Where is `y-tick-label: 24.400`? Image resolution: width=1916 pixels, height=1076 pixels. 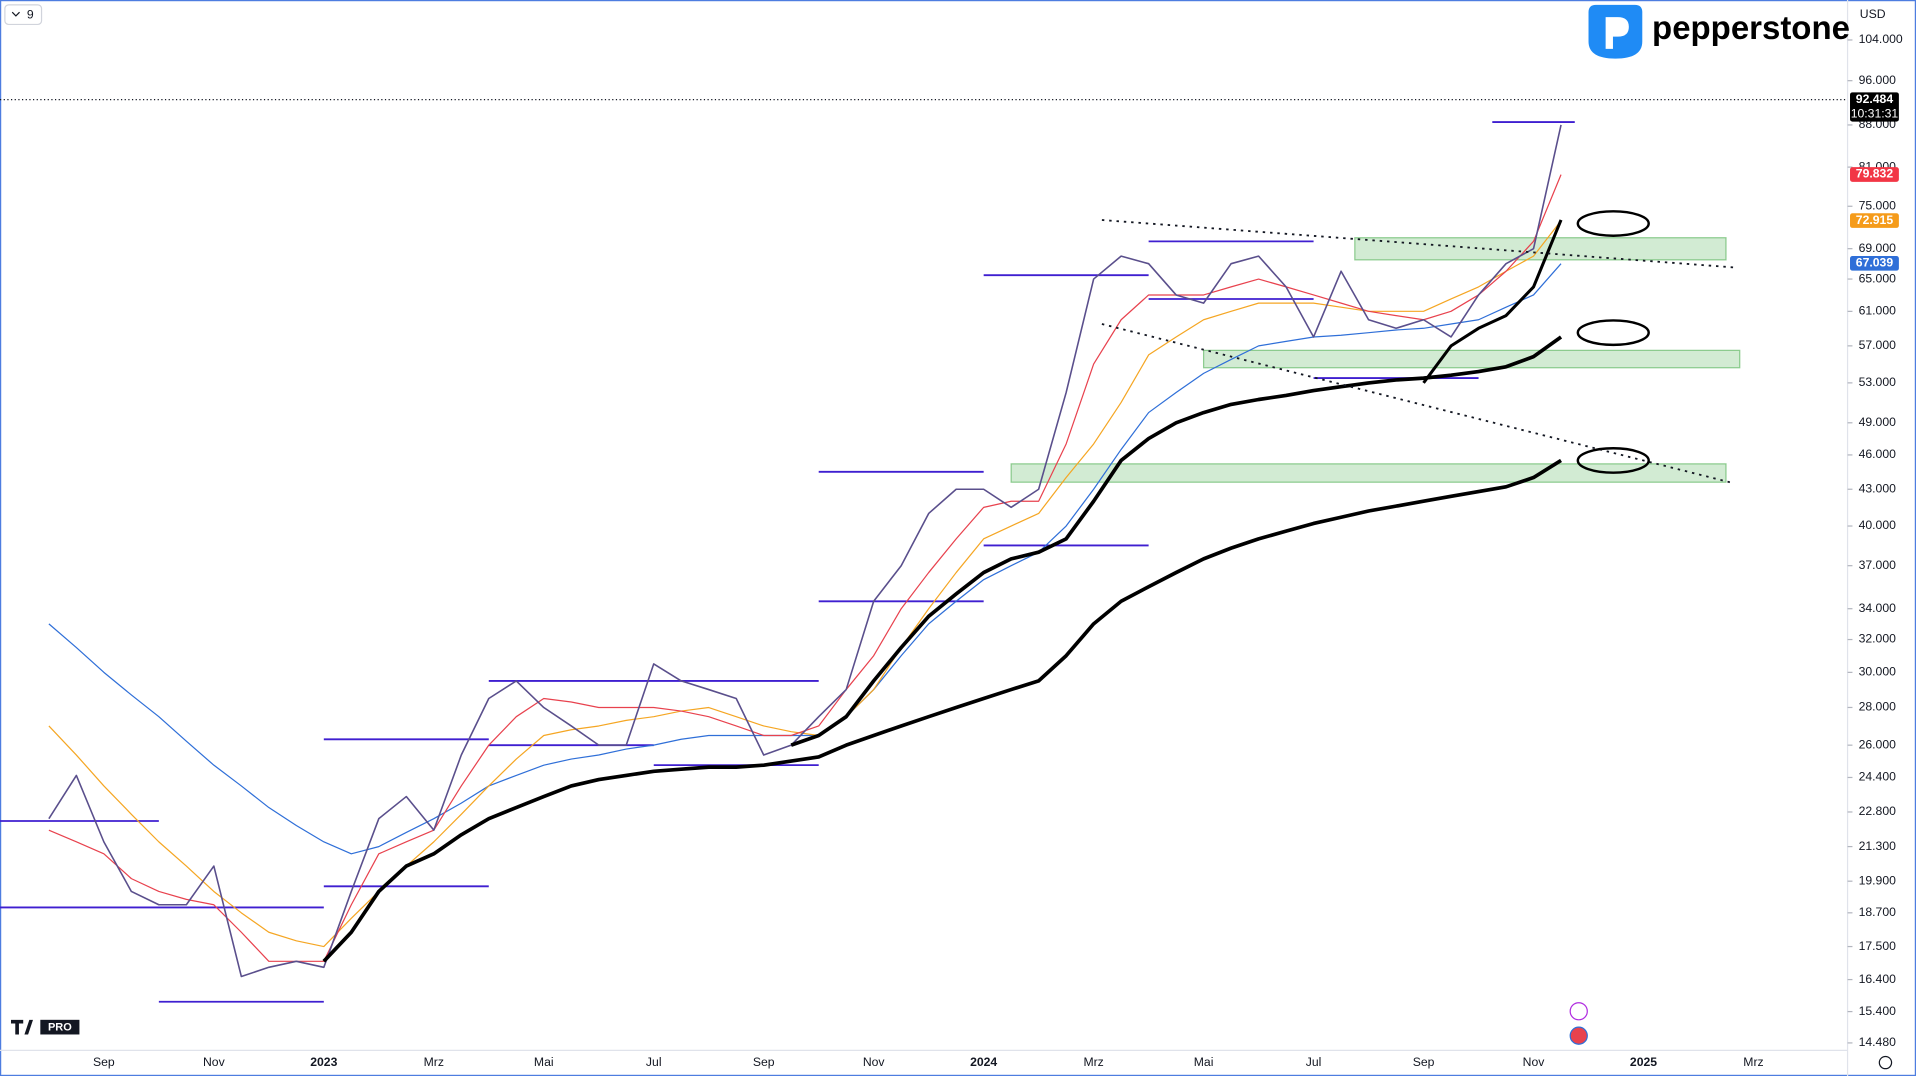
y-tick-label: 24.400 is located at coordinates (1878, 777).